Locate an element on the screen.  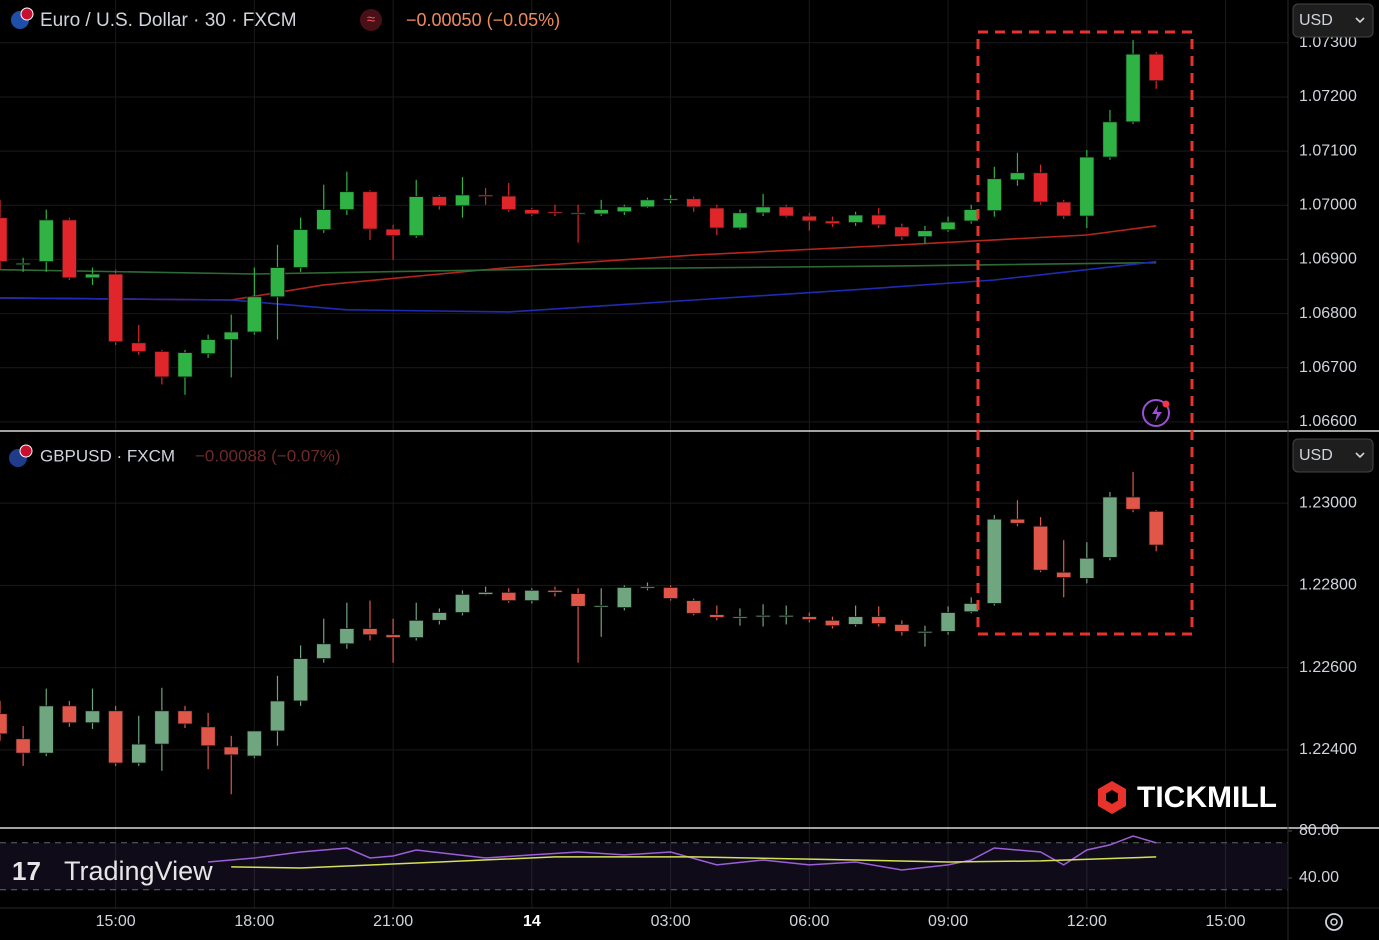
x-tick-label: 14 is located at coordinates (532, 921).